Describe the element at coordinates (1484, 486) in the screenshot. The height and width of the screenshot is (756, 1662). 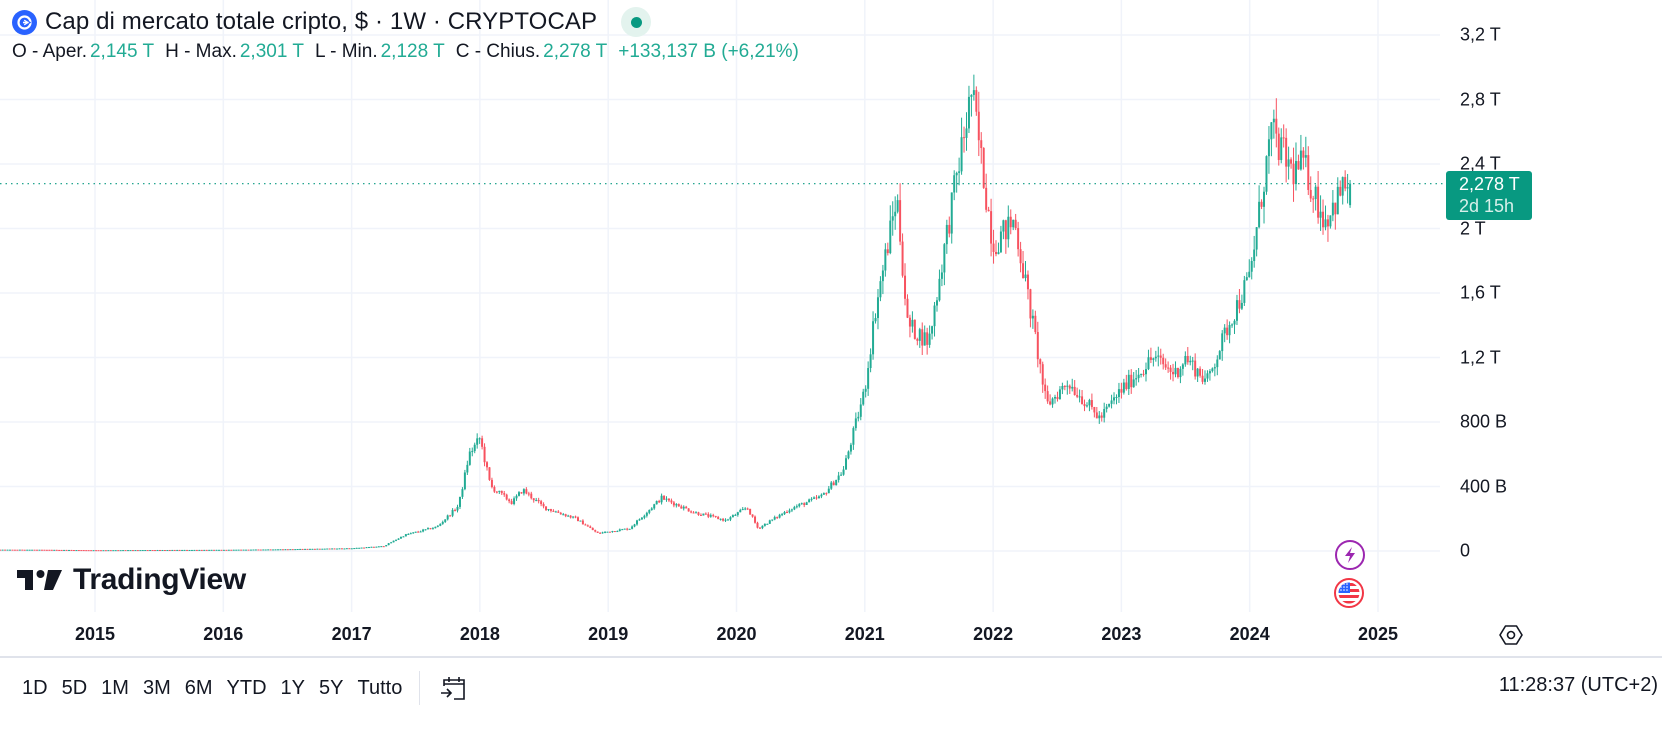
I see `price-axis-label: 400 B` at that location.